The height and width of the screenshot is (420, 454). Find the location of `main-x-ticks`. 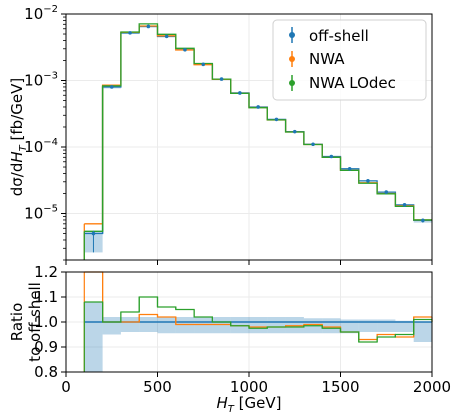

main-x-ticks is located at coordinates (249, 262).